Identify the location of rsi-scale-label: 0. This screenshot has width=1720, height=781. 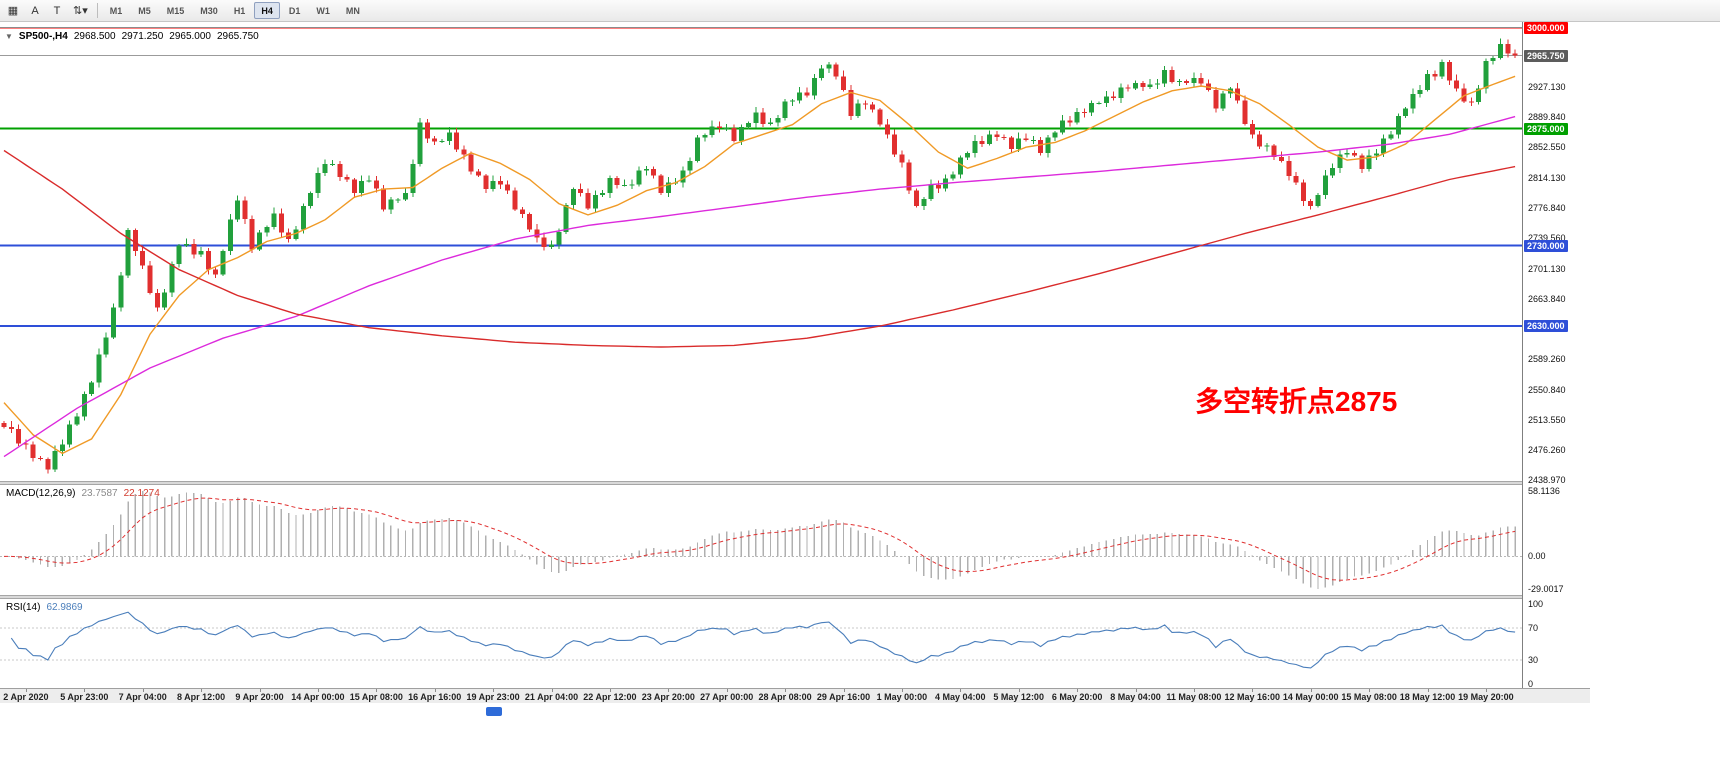
(1531, 684).